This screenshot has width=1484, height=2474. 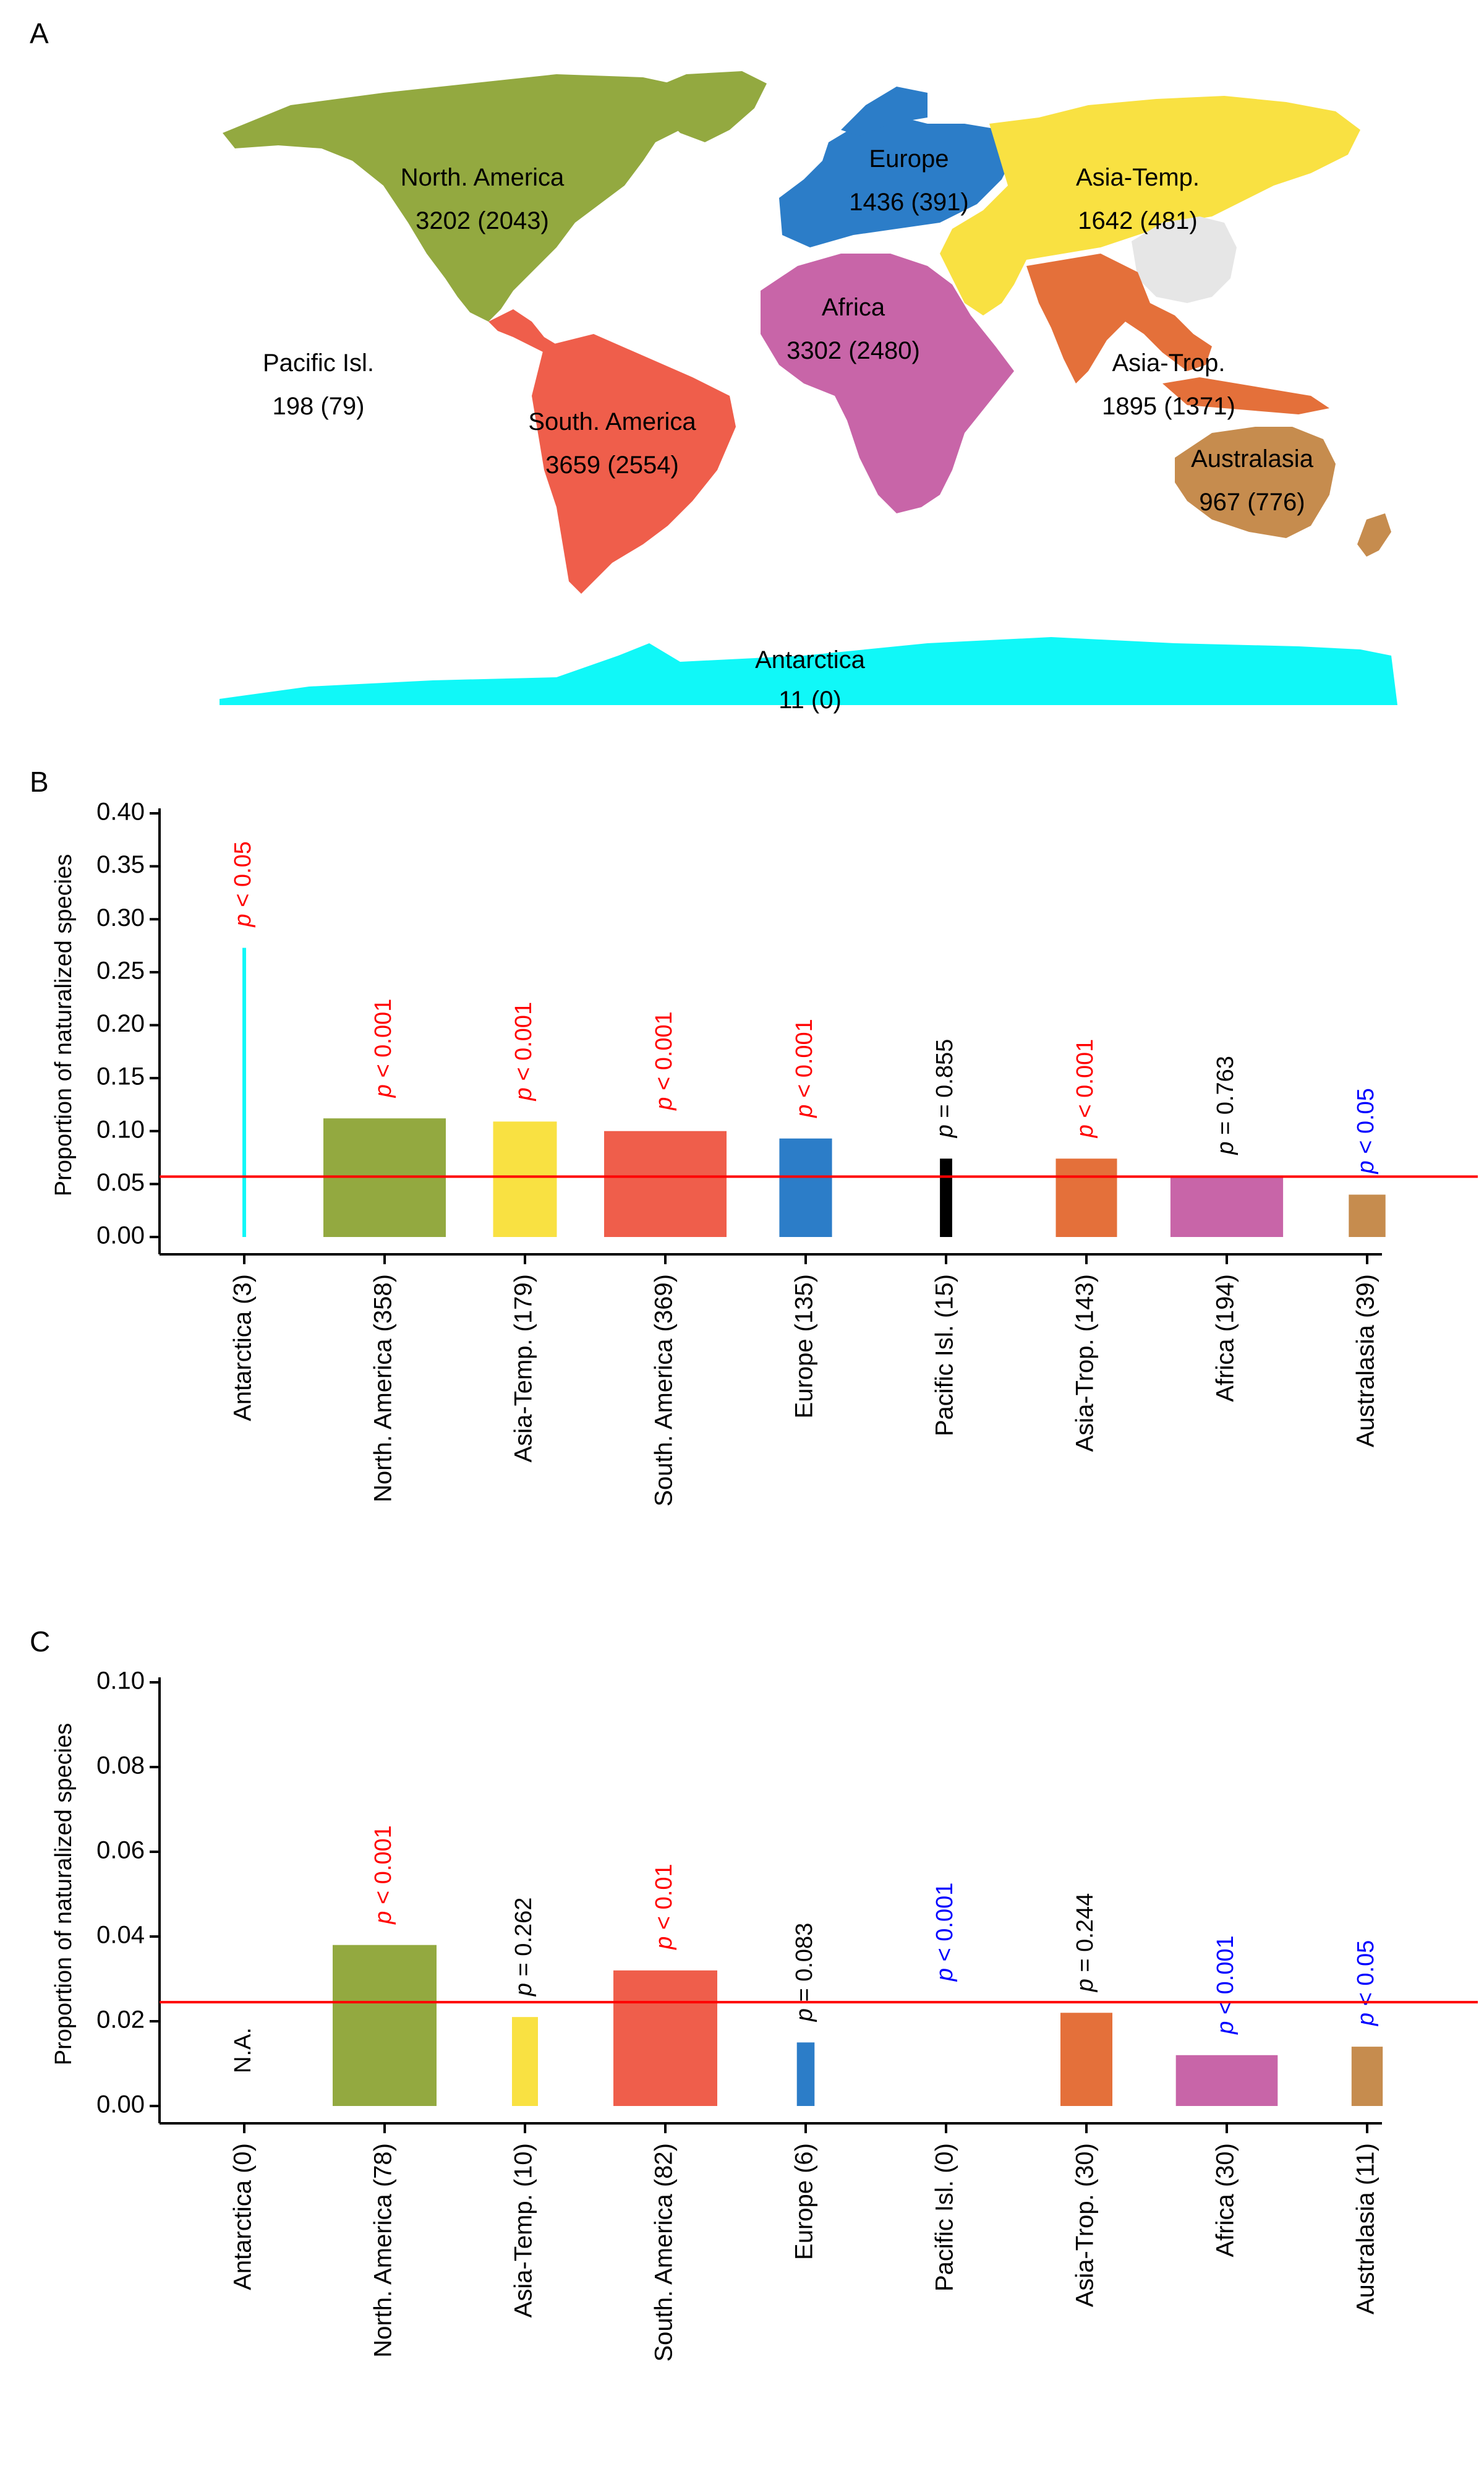 I want to click on x-tick-label: South. America (369), so click(x=664, y=1390).